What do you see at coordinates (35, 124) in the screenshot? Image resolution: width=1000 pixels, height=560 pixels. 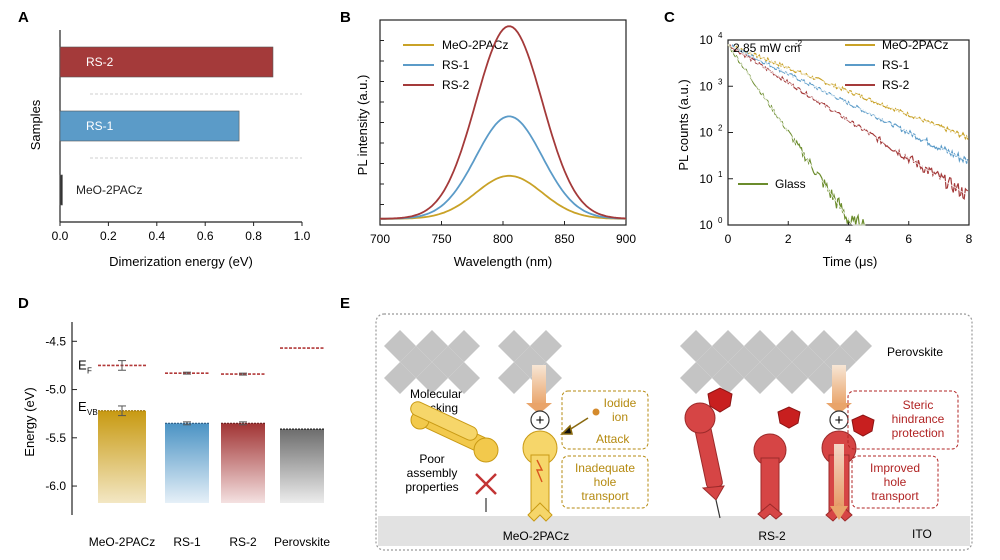 I see `panel-a-ylabel: Samples` at bounding box center [35, 124].